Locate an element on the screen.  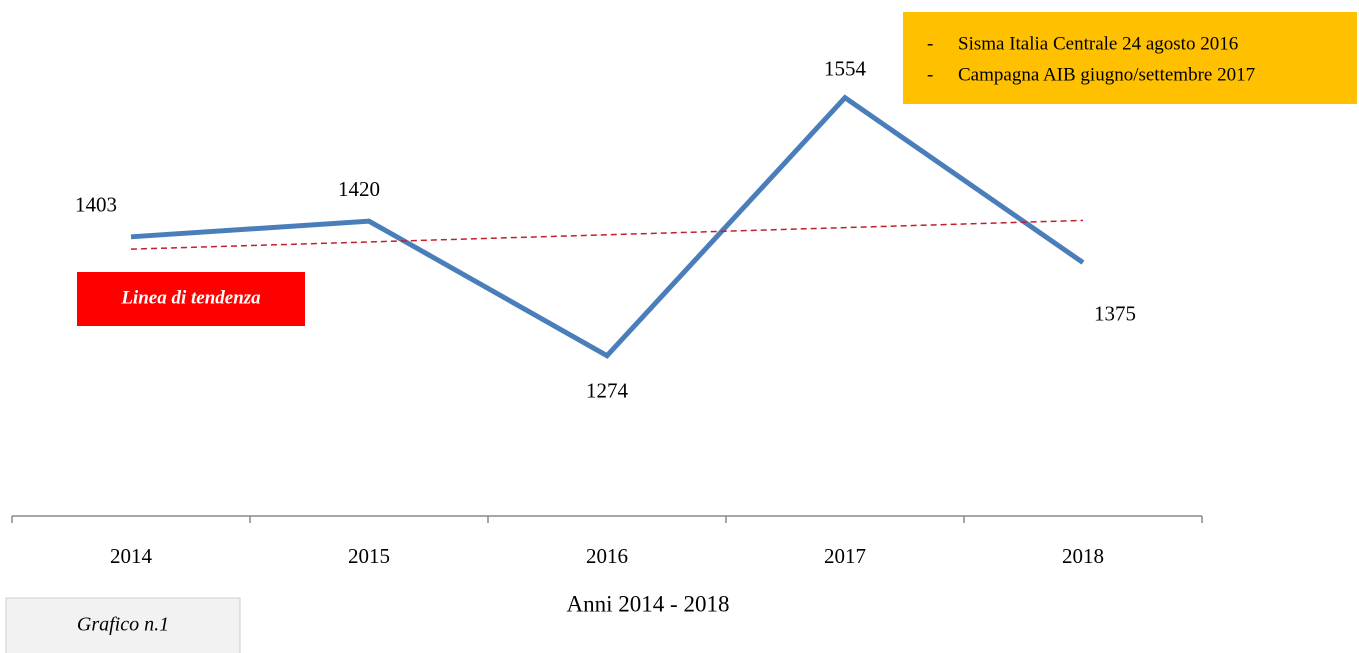
x-tick-label: 2015 is located at coordinates (369, 556).